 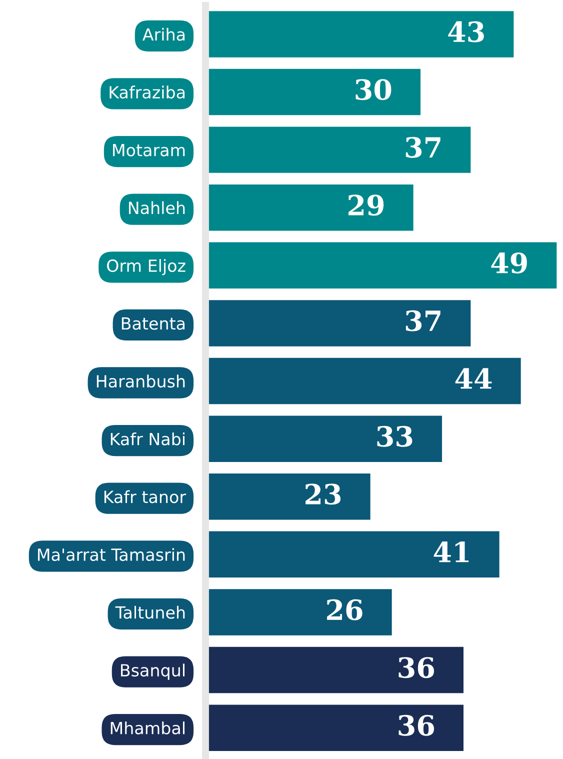 What do you see at coordinates (451, 551) in the screenshot?
I see `data-label: 41` at bounding box center [451, 551].